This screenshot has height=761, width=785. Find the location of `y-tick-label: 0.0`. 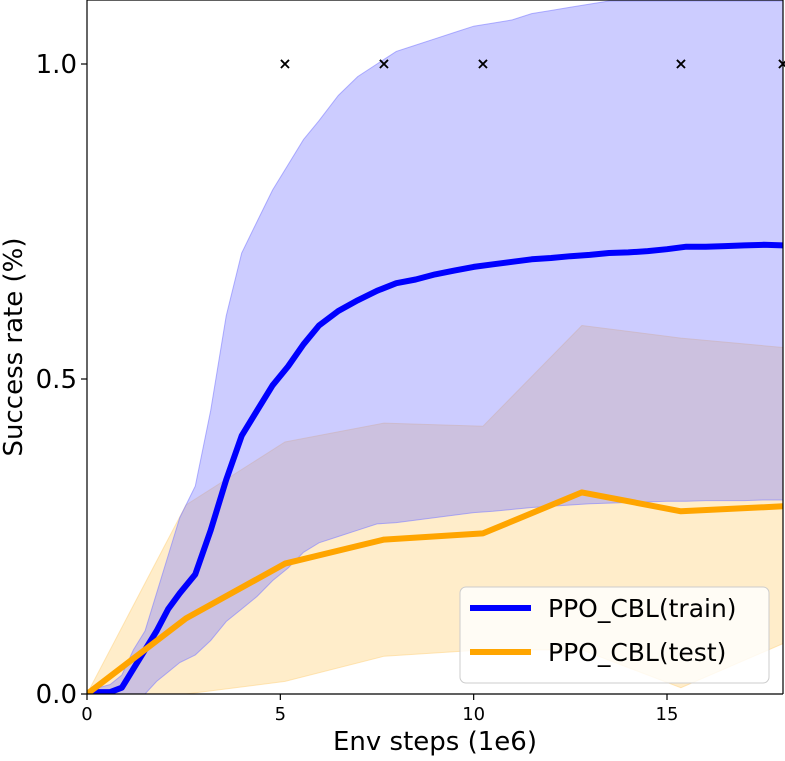

y-tick-label: 0.0 is located at coordinates (56, 695).